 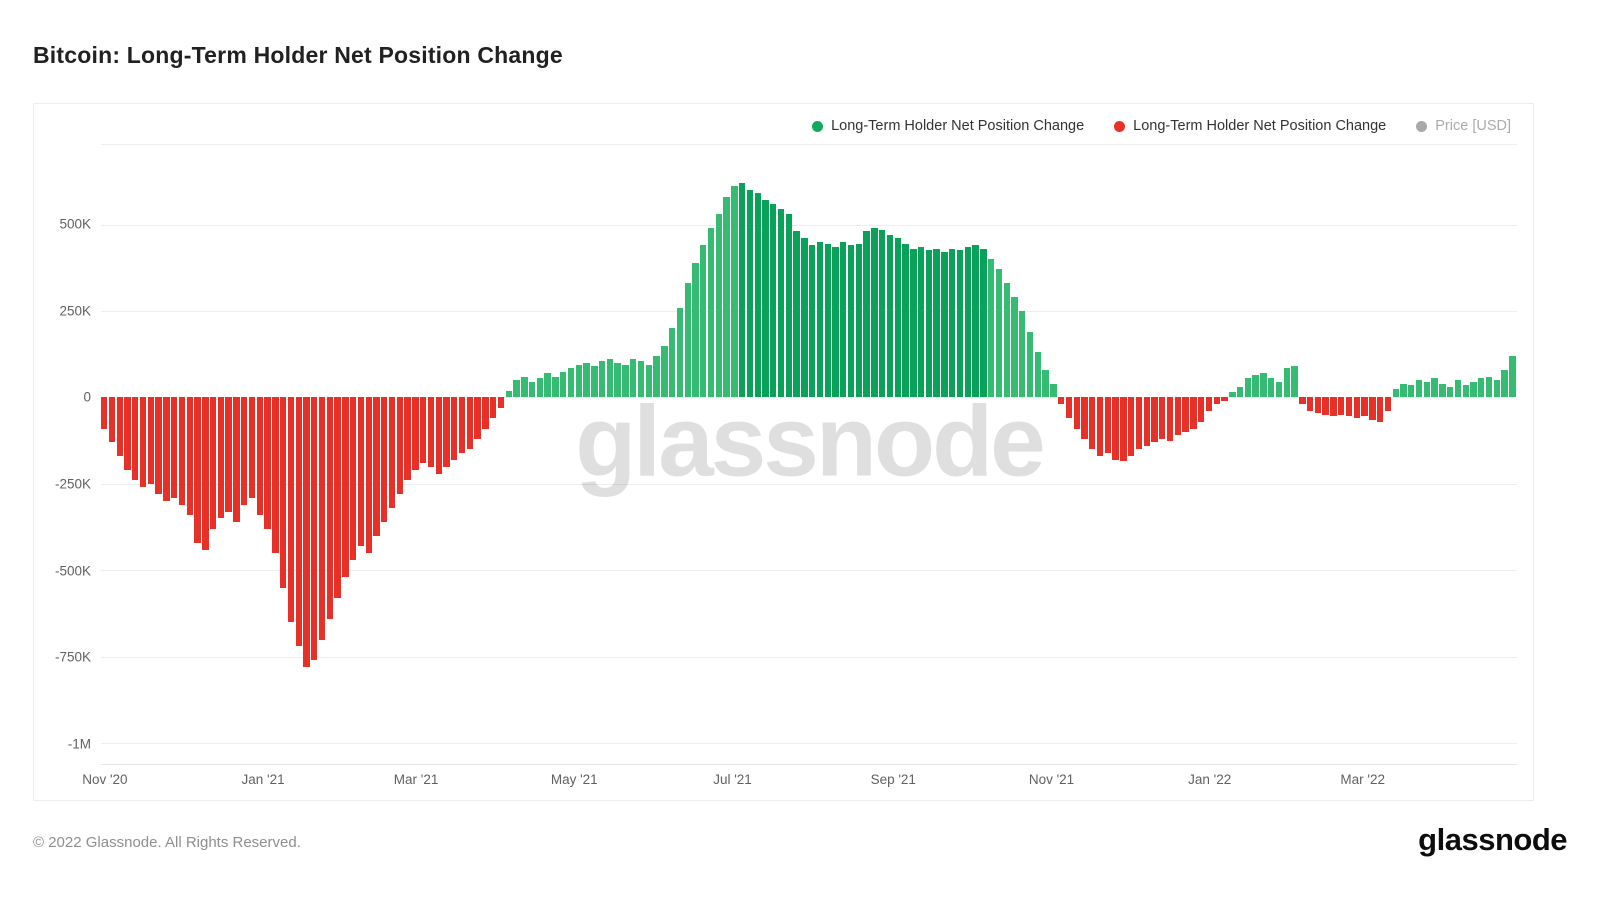 What do you see at coordinates (948, 126) in the screenshot?
I see `legend-item-lth-net-position-green: Long-Term Holder Net Position Change` at bounding box center [948, 126].